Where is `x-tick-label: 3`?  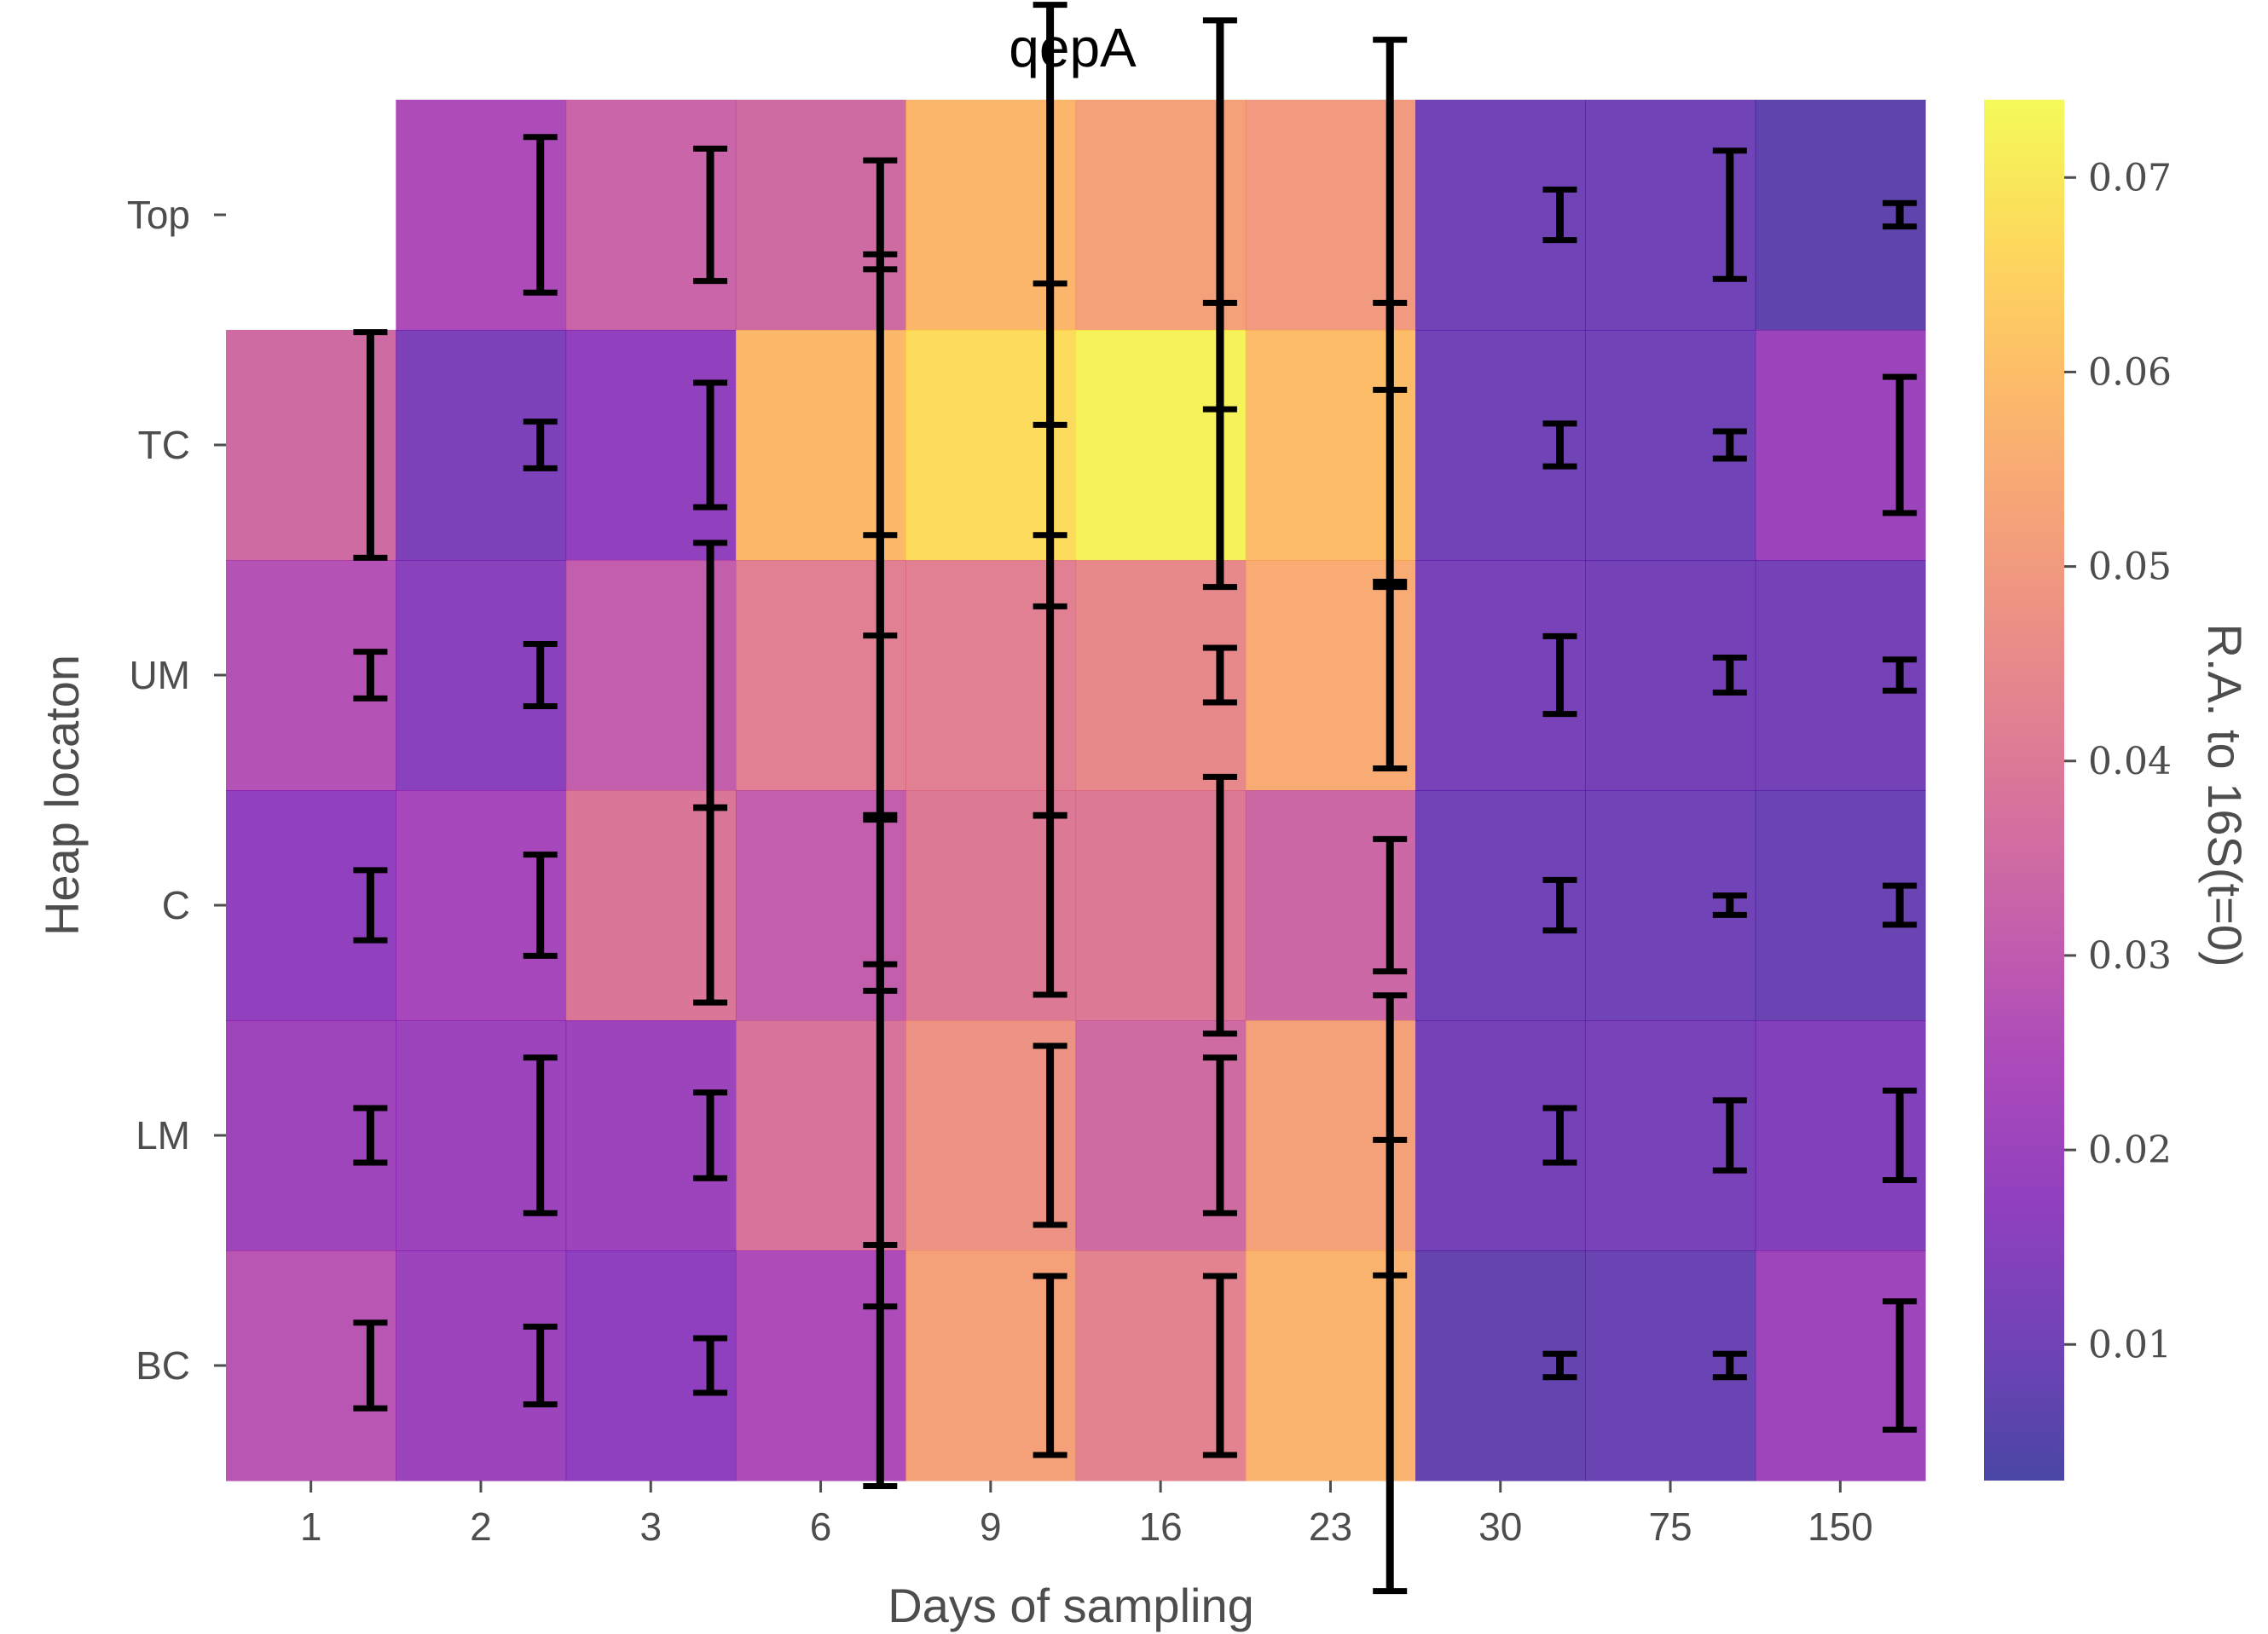
x-tick-label: 3 is located at coordinates (651, 1527).